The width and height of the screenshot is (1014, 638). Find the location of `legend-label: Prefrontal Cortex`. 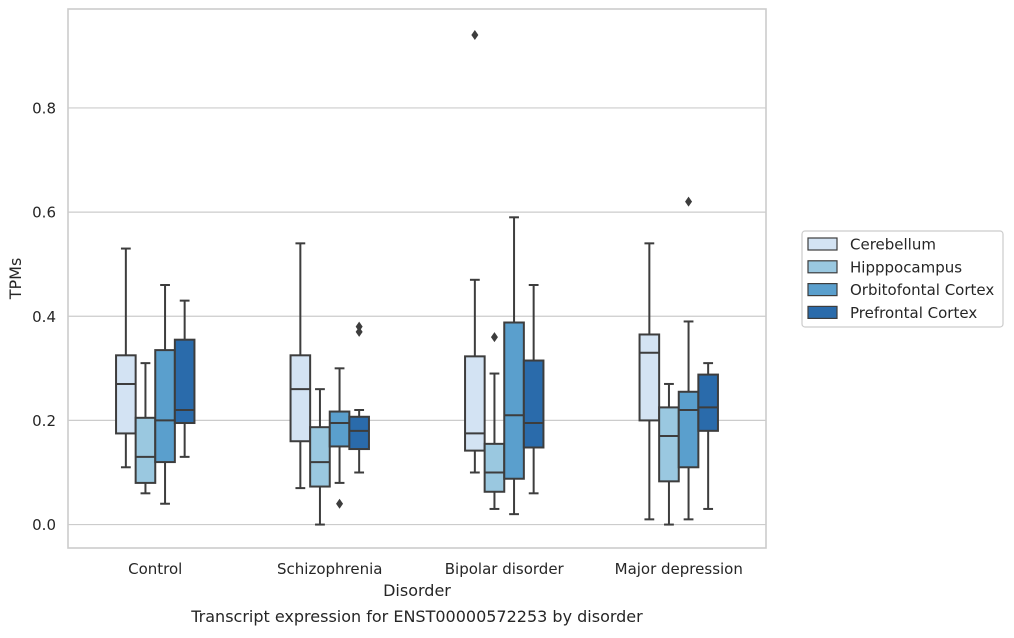

legend-label: Prefrontal Cortex is located at coordinates (913, 313).